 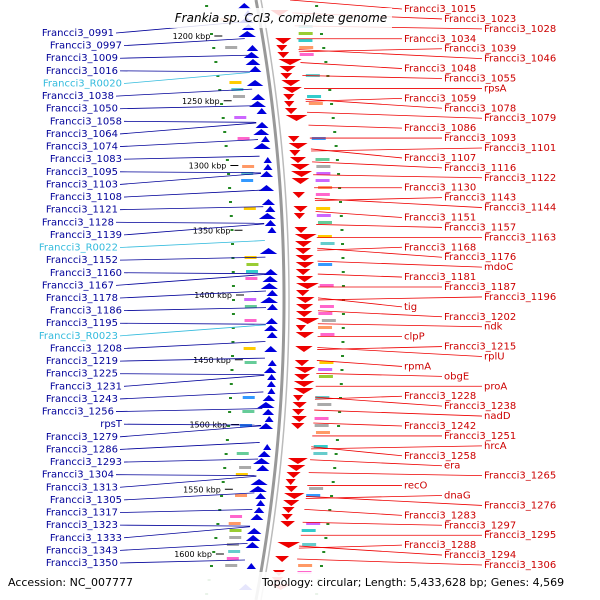 I want to click on backbone-line, so click(x=270, y=300).